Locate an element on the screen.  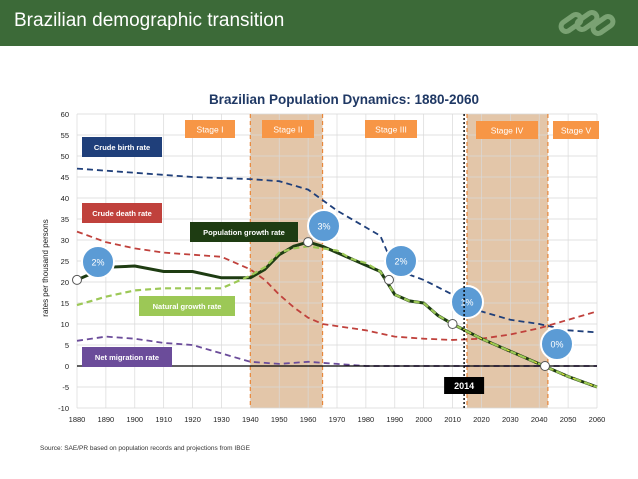
current-year-label: 2014 is located at coordinates (464, 386).